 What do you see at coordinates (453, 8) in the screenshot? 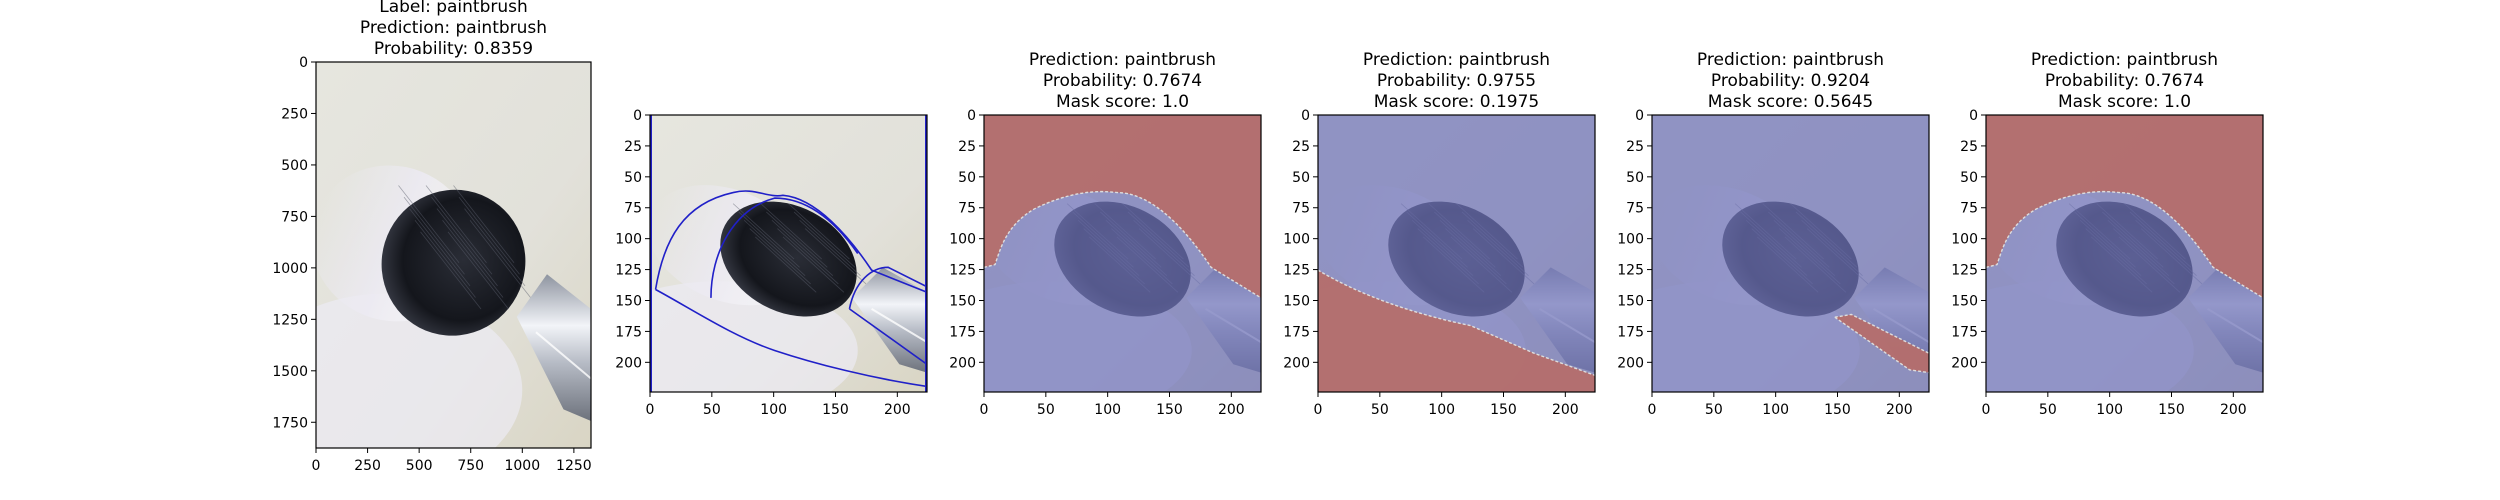
I see `panel-title-line: Label: paintbrush` at bounding box center [453, 8].